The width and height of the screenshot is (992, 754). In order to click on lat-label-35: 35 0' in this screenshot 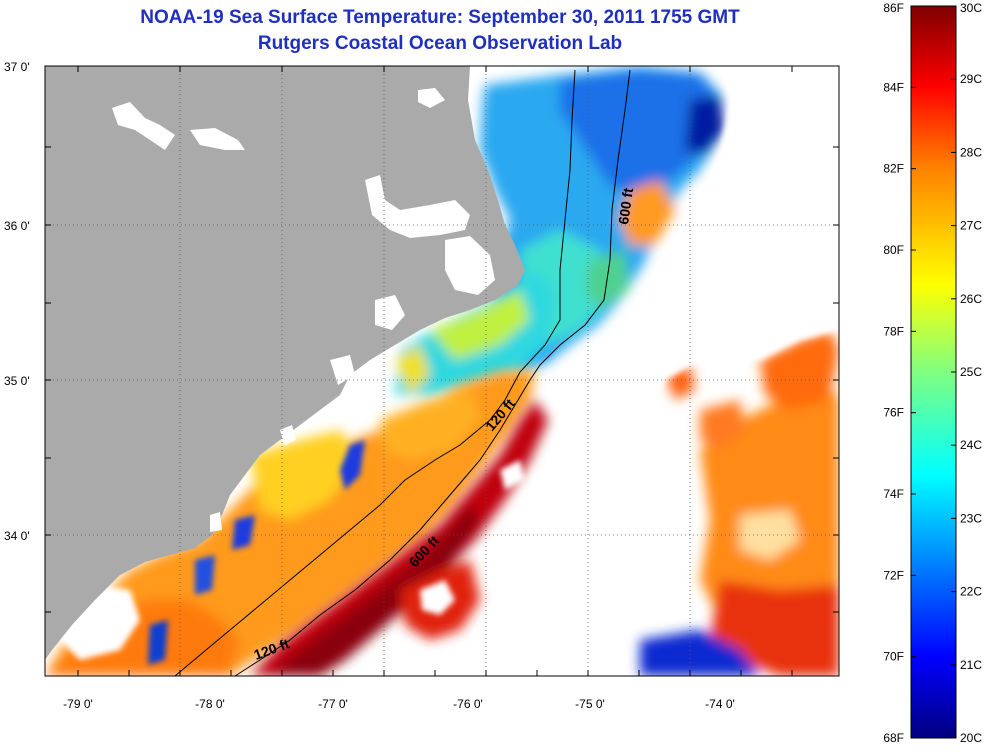, I will do `click(17, 381)`.